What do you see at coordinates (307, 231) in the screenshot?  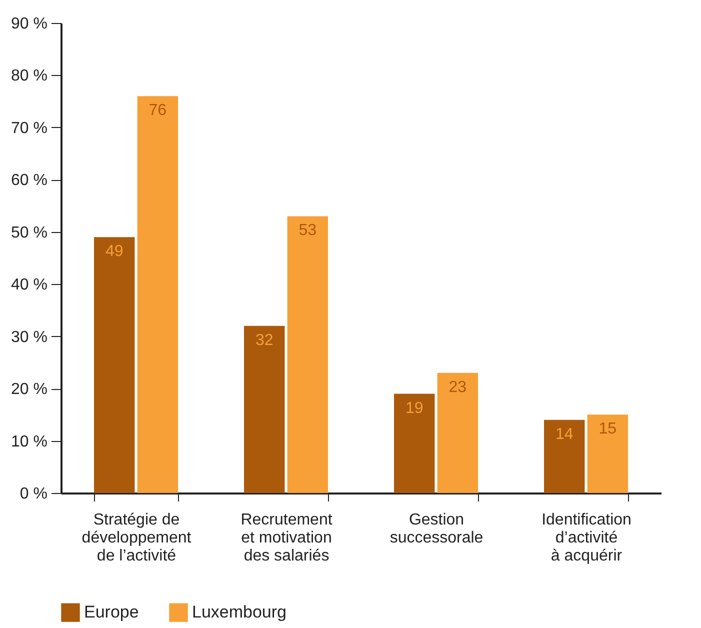 I see `data-label: 53` at bounding box center [307, 231].